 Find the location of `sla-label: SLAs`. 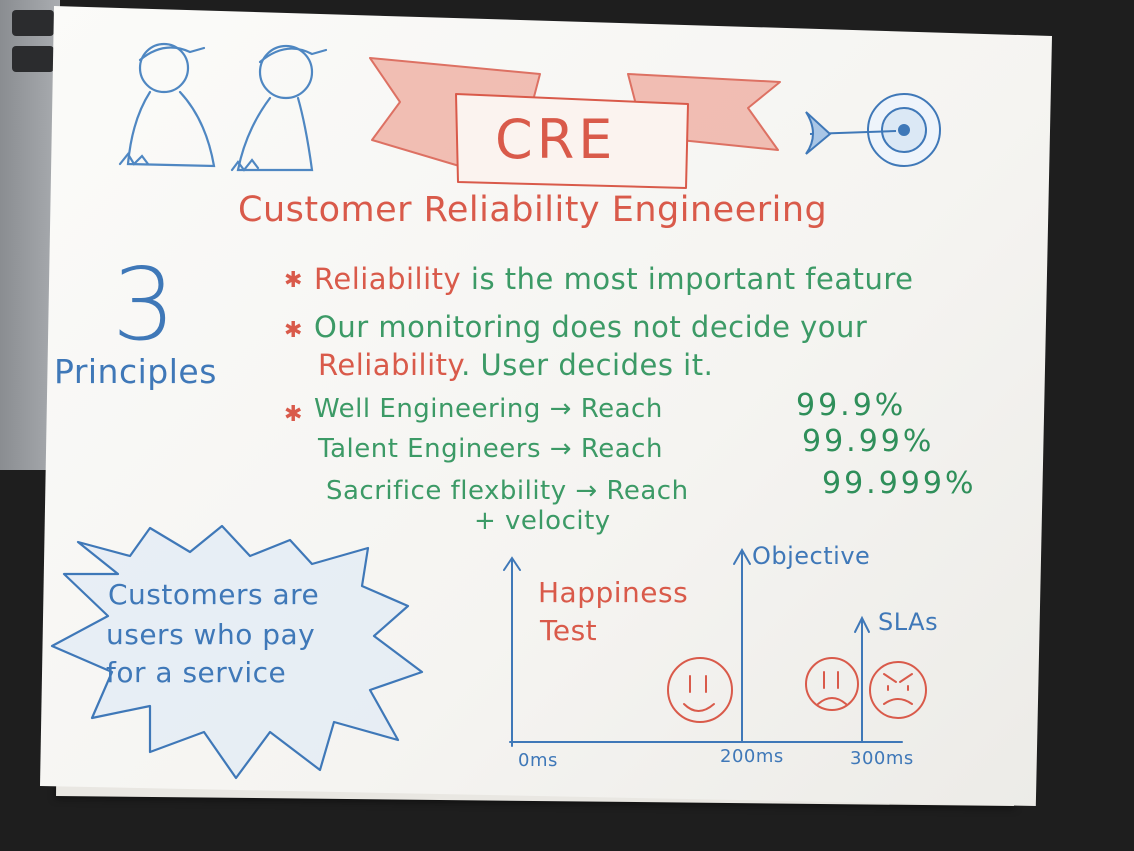

sla-label: SLAs is located at coordinates (908, 622).